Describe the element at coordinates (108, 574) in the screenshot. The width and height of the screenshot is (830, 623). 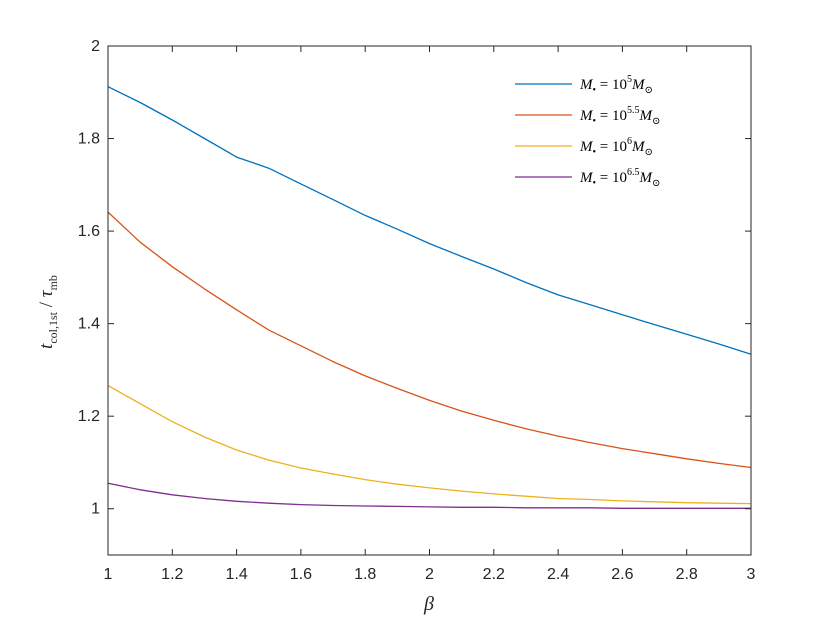
I see `x-tick-label: 1` at that location.